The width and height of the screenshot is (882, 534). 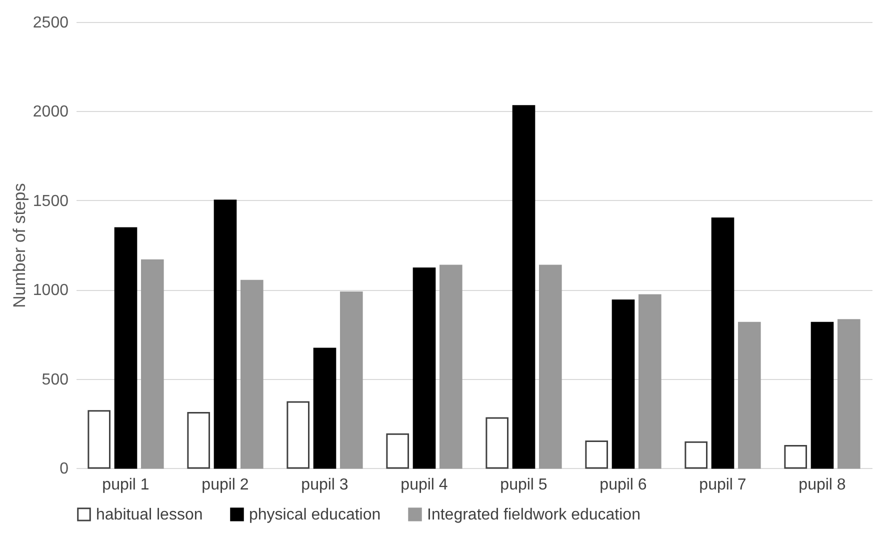 What do you see at coordinates (324, 485) in the screenshot?
I see `x-tick-label: pupil 3` at bounding box center [324, 485].